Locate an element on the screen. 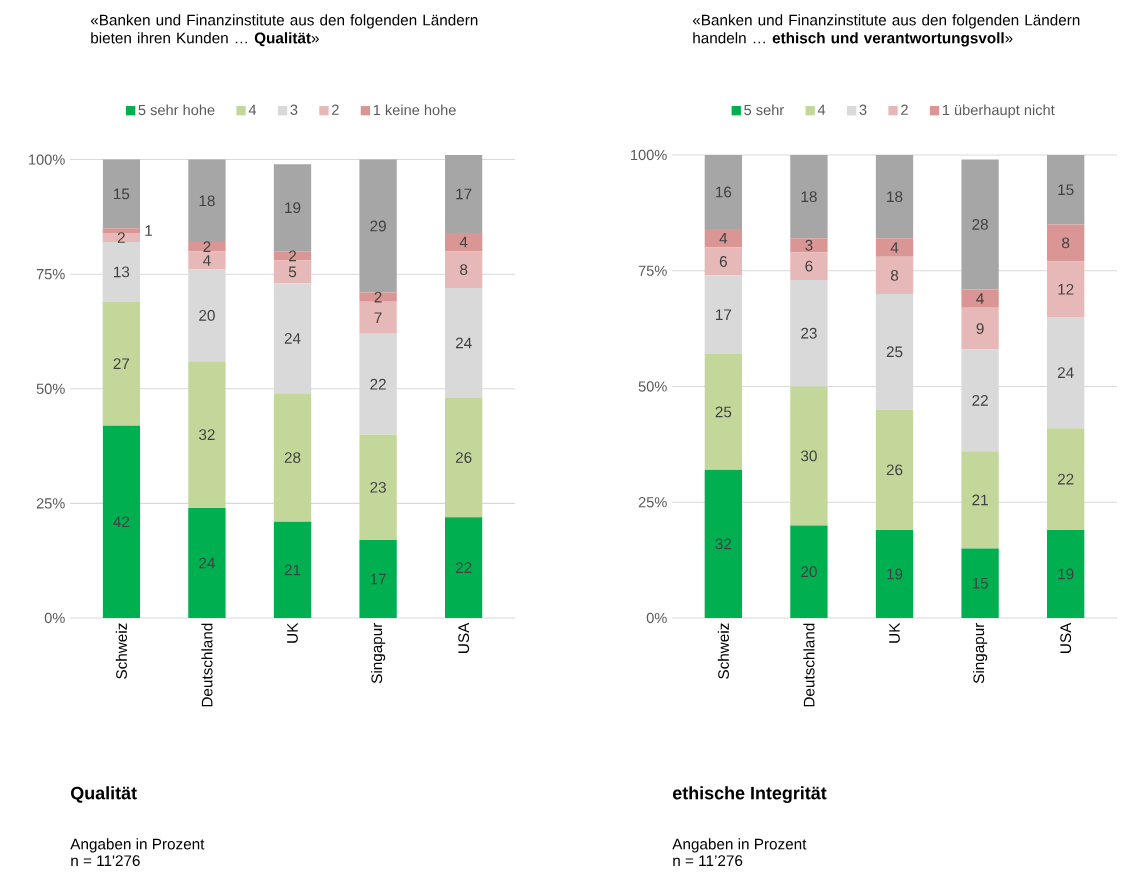 Image resolution: width=1145 pixels, height=879 pixels. data-label: 5 is located at coordinates (292, 272).